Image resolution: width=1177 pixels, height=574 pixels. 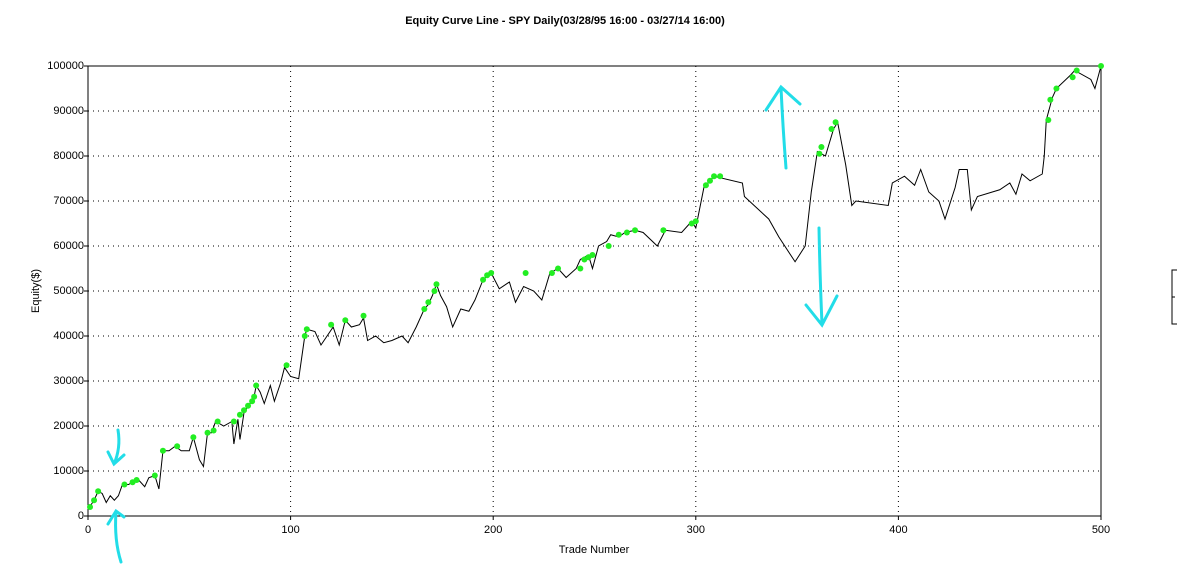 I want to click on y-tick-label: 60000, so click(x=68, y=246).